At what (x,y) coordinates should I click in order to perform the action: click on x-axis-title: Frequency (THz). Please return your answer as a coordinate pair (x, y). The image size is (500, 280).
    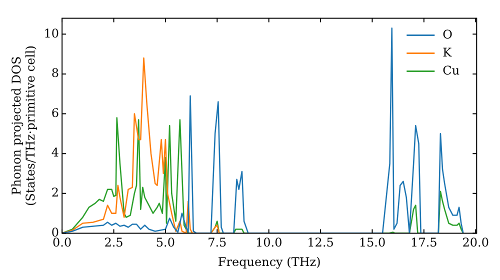
    Looking at the image, I should click on (269, 261).